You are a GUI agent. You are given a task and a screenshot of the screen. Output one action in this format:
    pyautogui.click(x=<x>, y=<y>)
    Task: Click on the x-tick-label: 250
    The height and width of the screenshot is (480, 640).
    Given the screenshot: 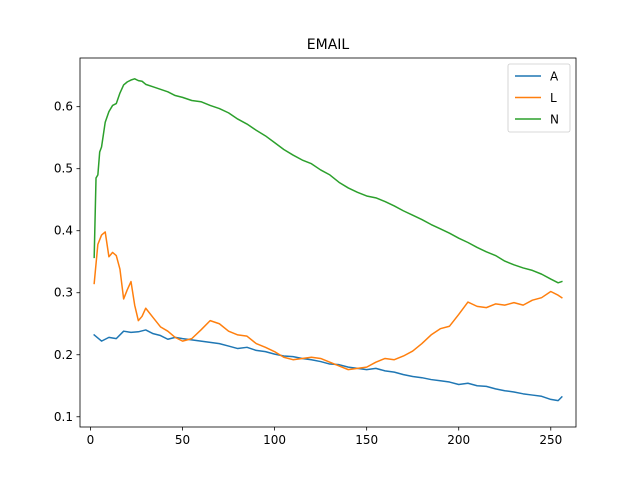 What is the action you would take?
    pyautogui.click(x=550, y=440)
    